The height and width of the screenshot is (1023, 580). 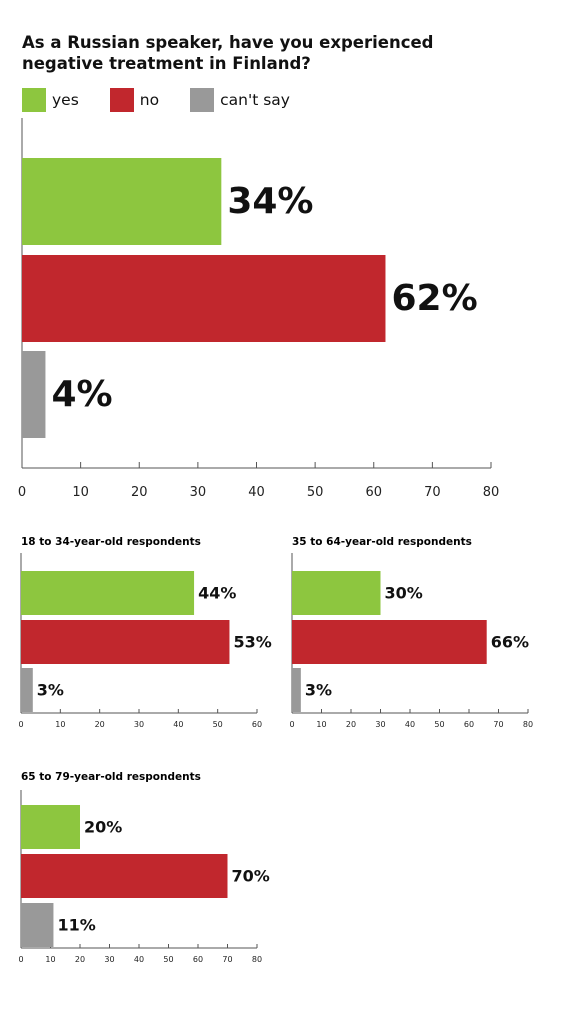 I want to click on chart-3-tick-label-50: 50, so click(x=168, y=959).